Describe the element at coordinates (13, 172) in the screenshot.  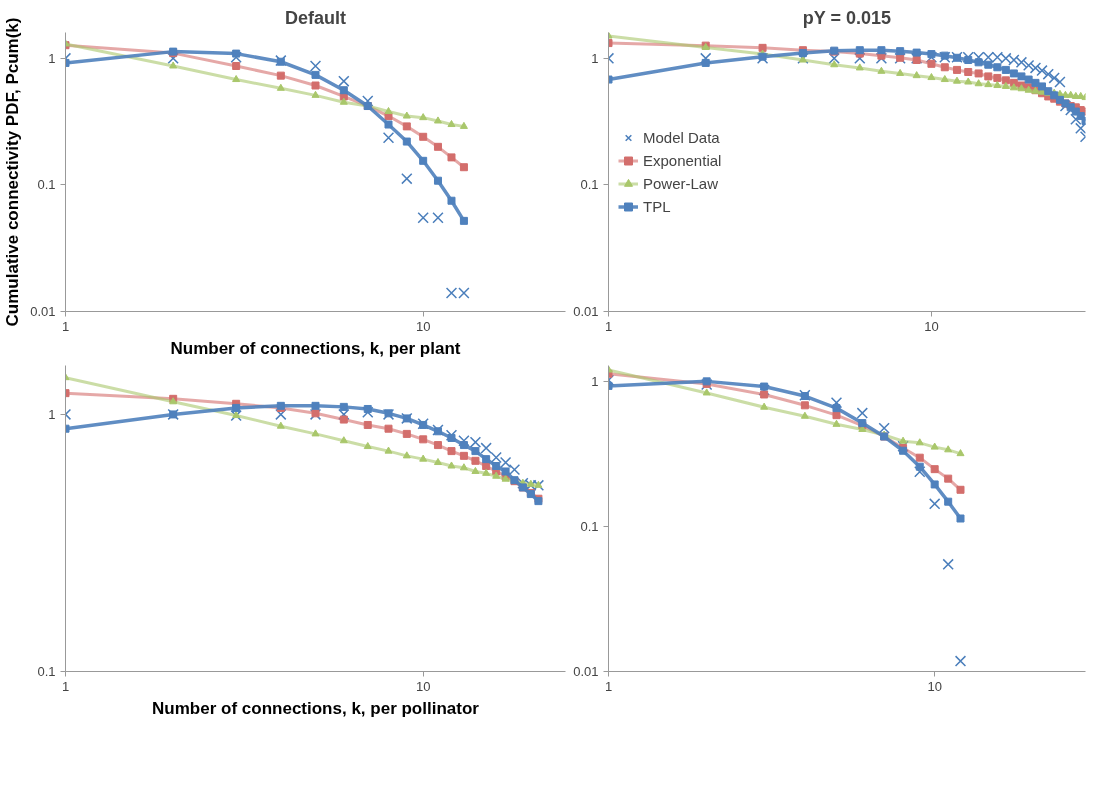
I see `y-axis-title: Cumulative connectivity PDF, Pcum(k)` at that location.